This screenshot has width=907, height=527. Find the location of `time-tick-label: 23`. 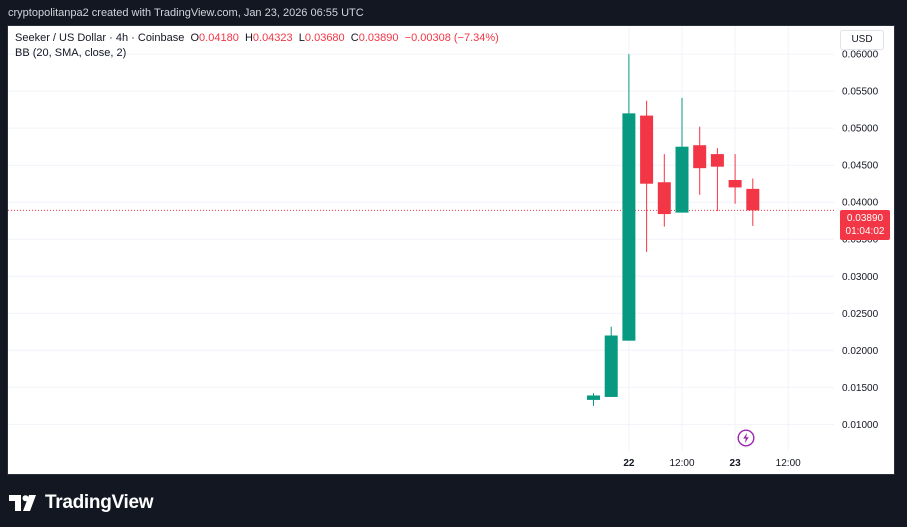

time-tick-label: 23 is located at coordinates (736, 463).